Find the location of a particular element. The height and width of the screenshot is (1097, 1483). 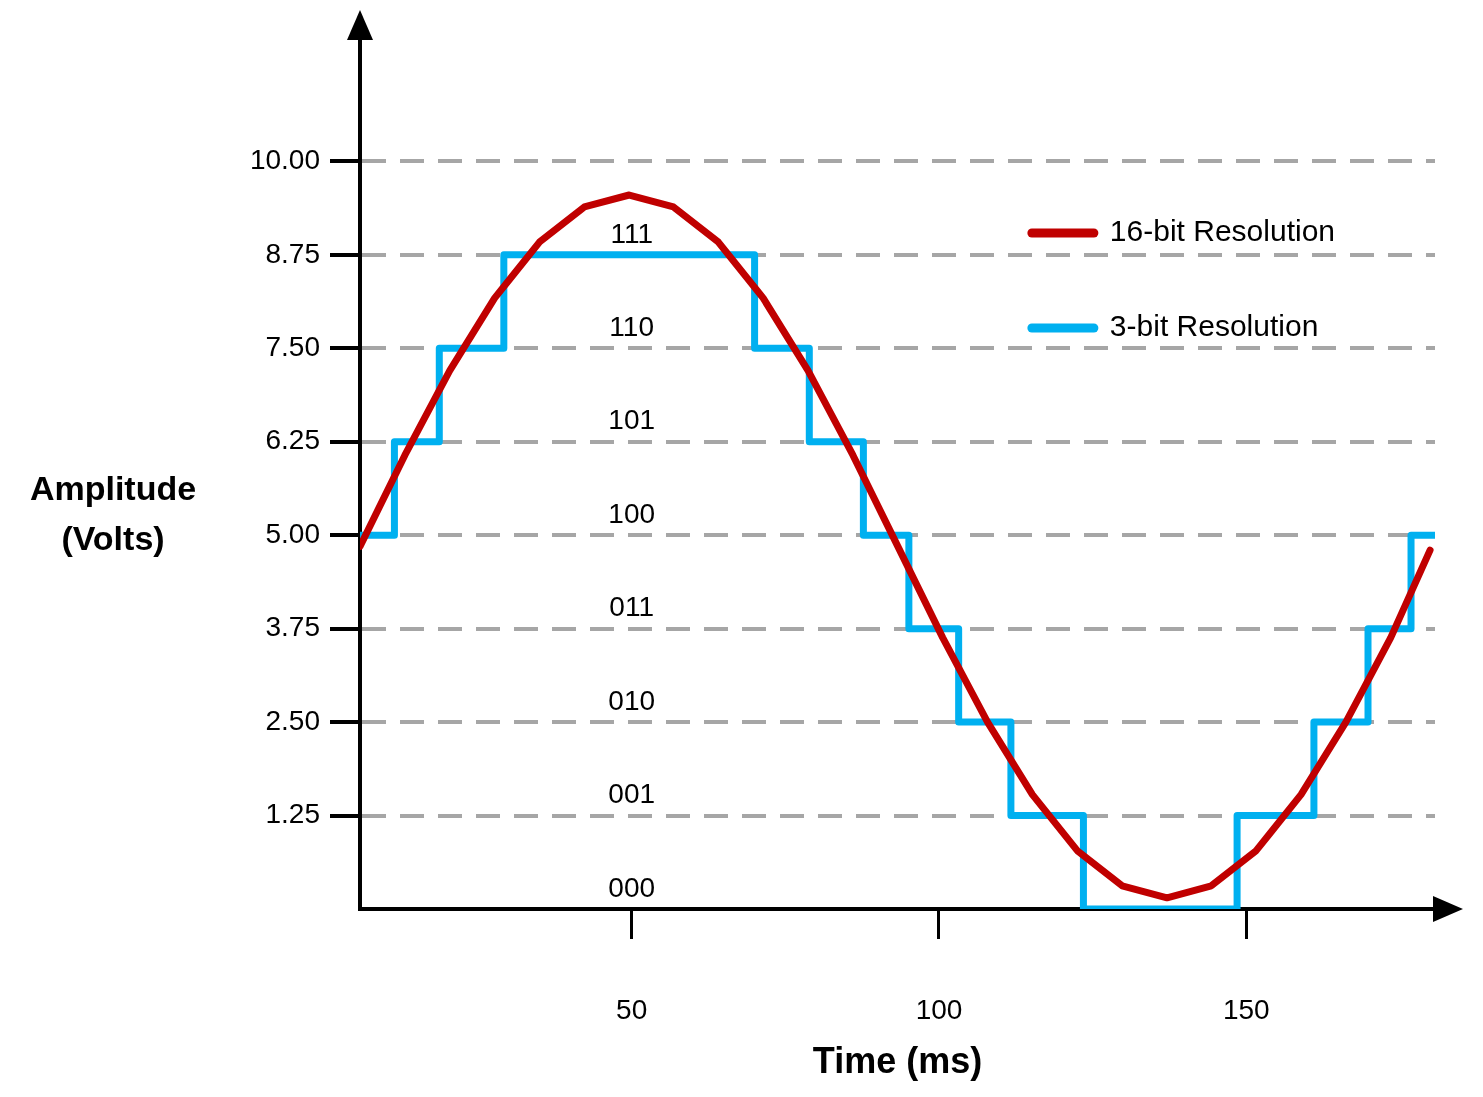

y-tick-label: 8.75 is located at coordinates (292, 253).